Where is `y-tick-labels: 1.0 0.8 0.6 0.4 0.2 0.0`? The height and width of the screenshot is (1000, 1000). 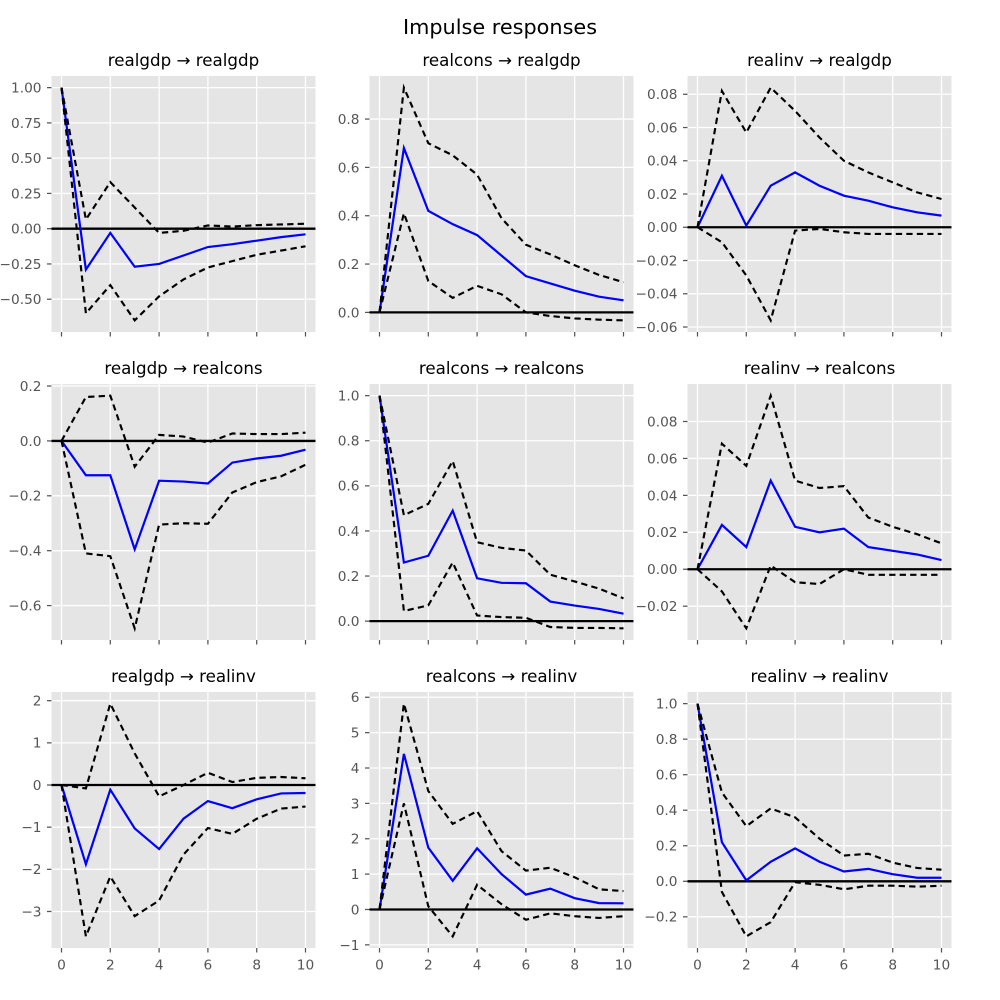
y-tick-labels: 1.0 0.8 0.6 0.4 0.2 0.0 is located at coordinates (349, 510).